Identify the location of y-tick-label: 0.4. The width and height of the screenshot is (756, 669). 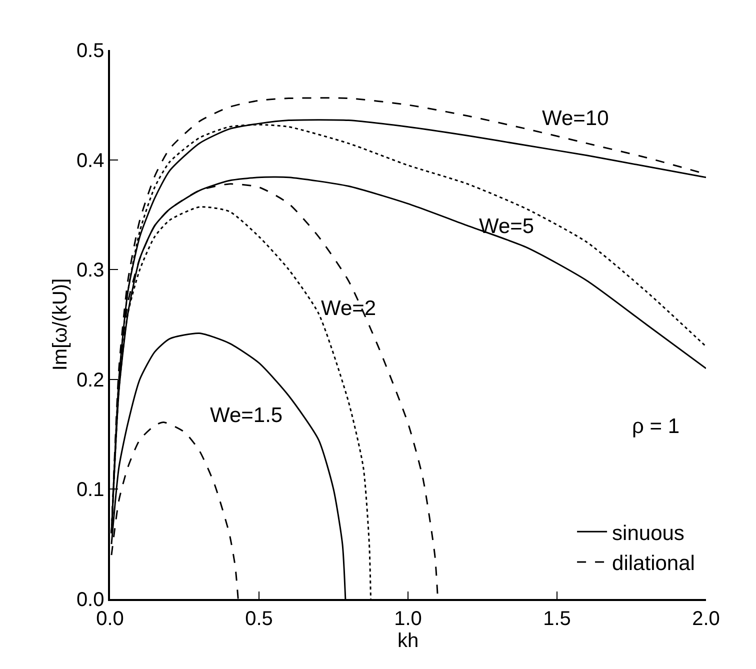
(90, 161).